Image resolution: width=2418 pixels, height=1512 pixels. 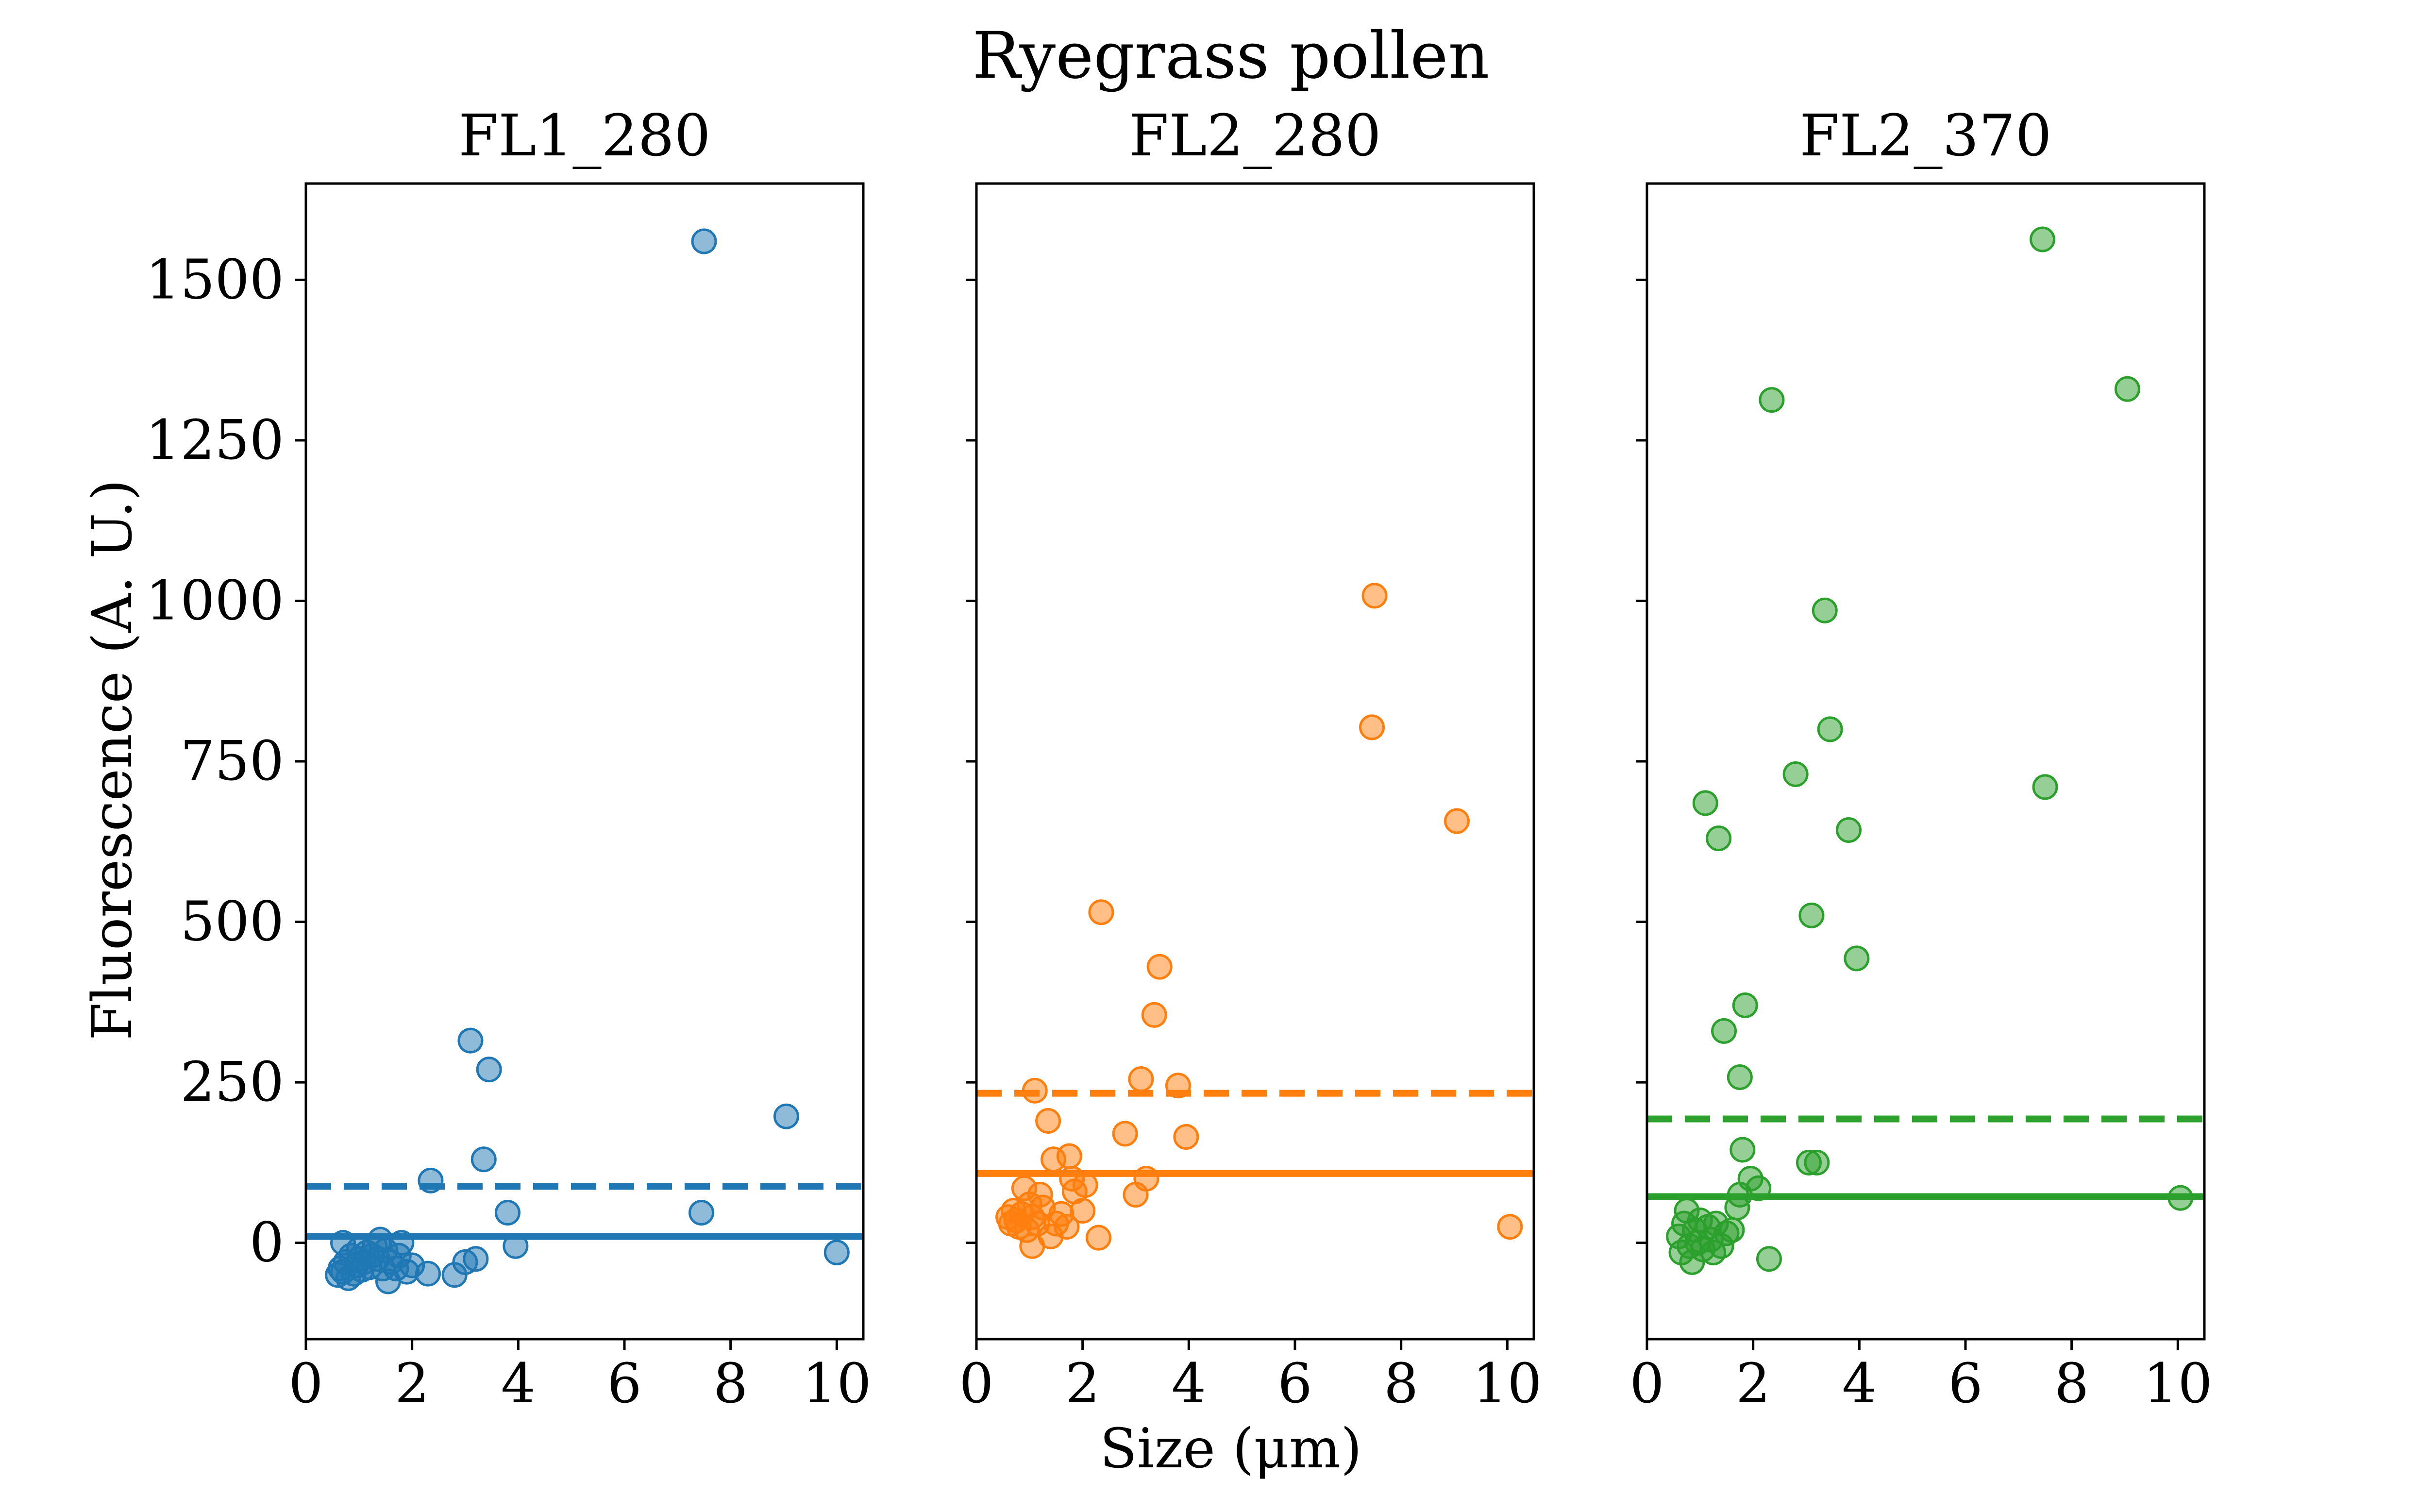 I want to click on y-axis-label: Fluorescence (A. U.), so click(x=112, y=759).